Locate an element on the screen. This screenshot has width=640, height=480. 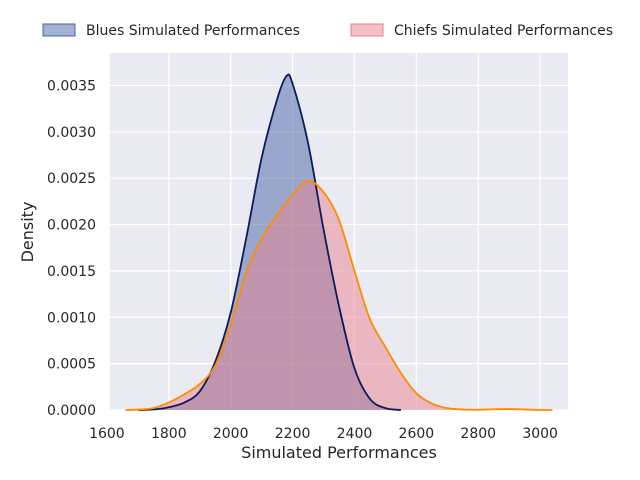
y-tick-label: 0.0035 is located at coordinates (71, 86).